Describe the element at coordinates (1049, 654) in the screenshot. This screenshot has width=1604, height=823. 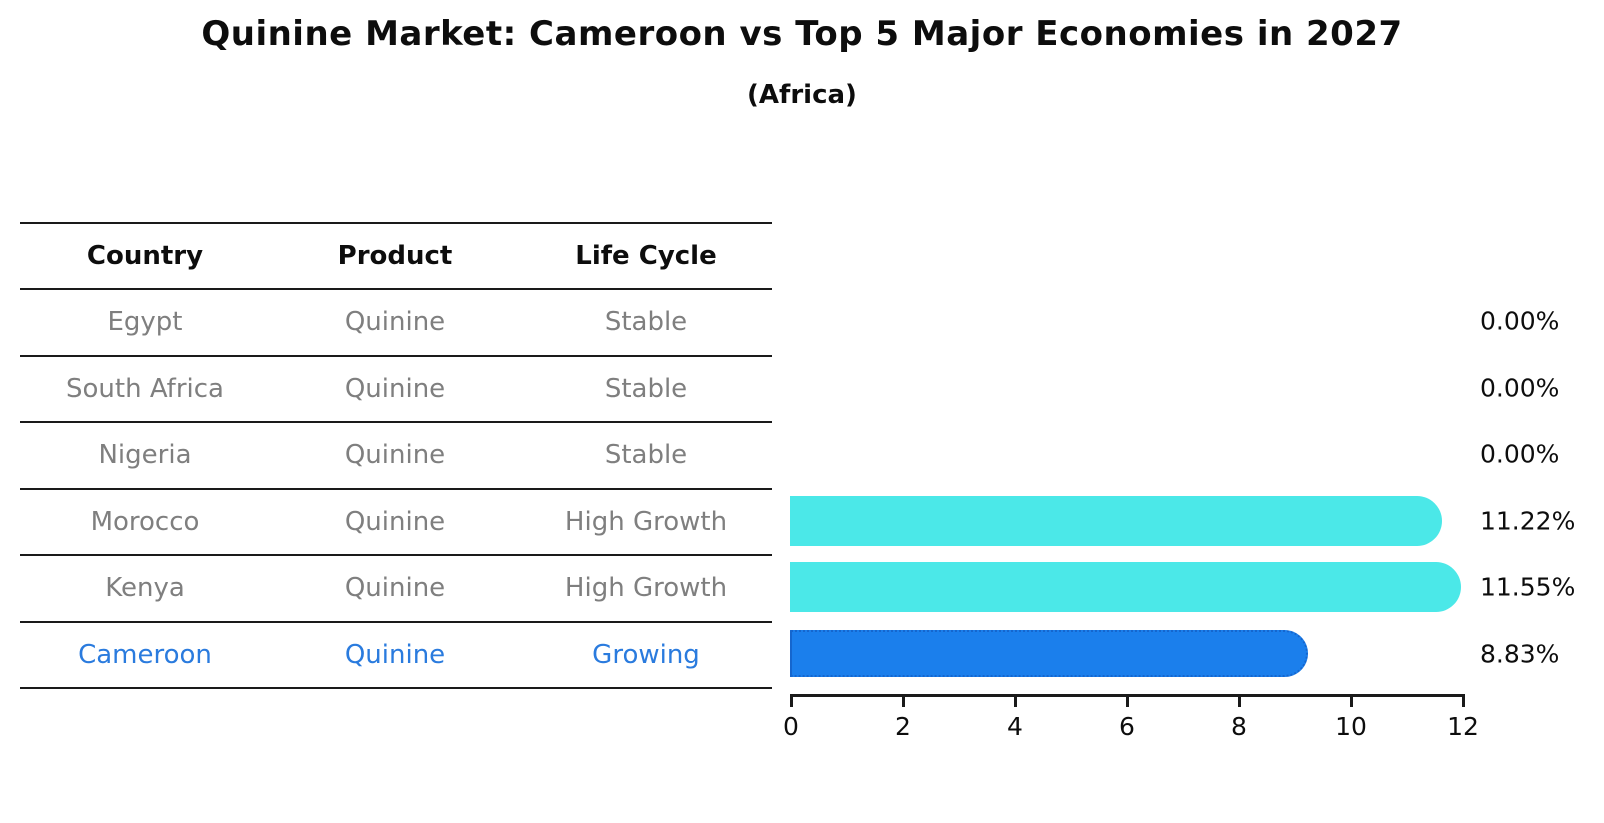
I see `bar-cameroon` at that location.